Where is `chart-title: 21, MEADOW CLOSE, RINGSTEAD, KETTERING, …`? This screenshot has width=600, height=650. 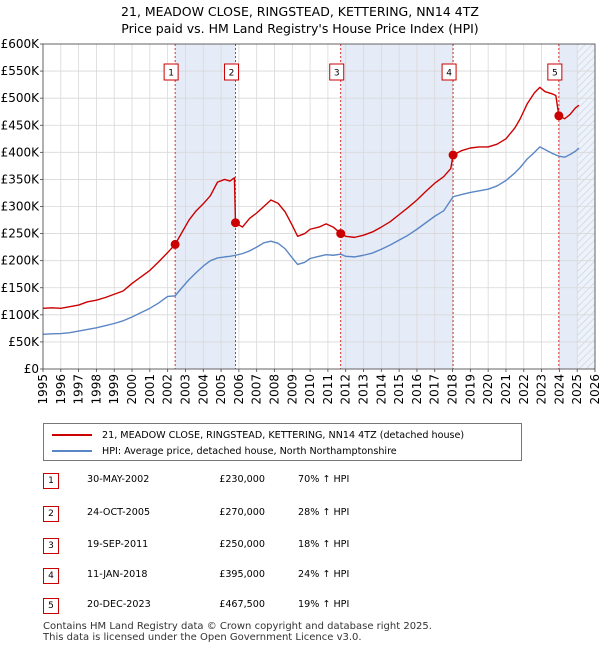 chart-title: 21, MEADOW CLOSE, RINGSTEAD, KETTERING, … is located at coordinates (300, 20).